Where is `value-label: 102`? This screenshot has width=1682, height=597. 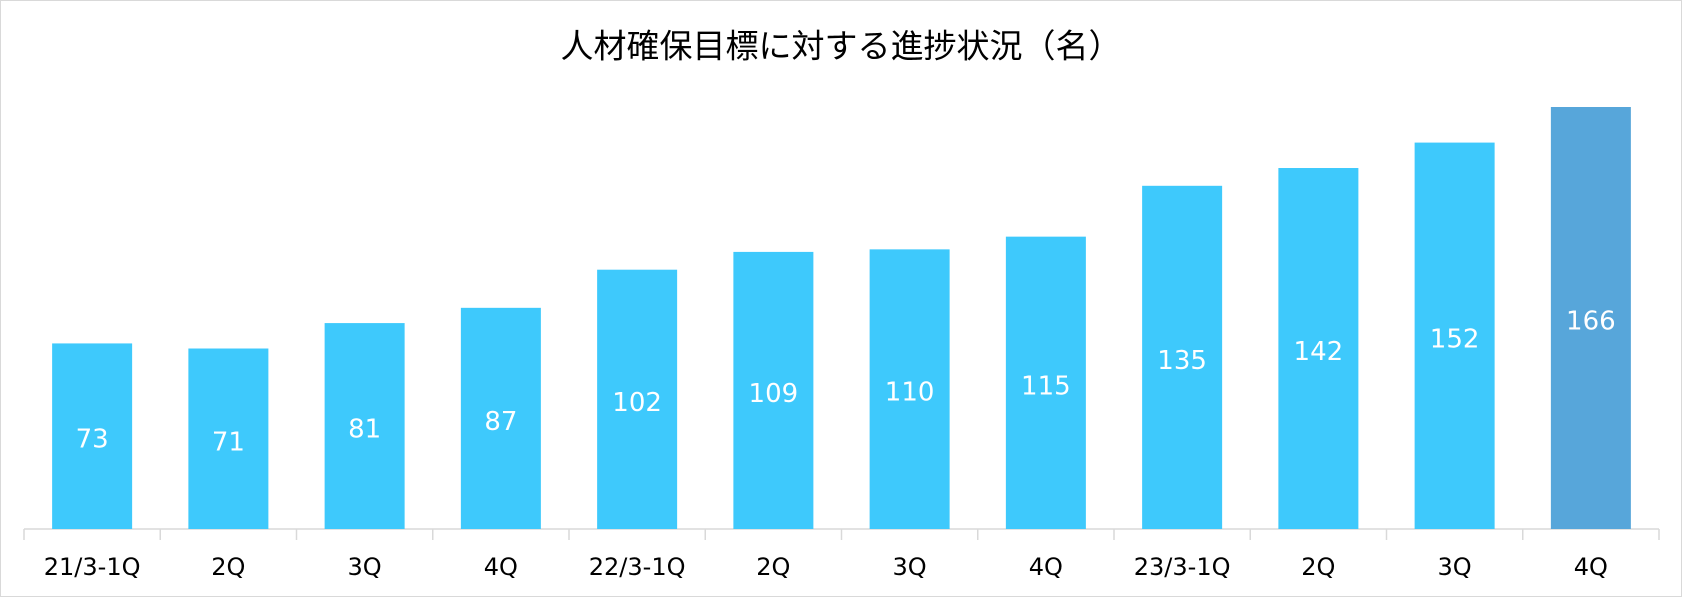
value-label: 102 is located at coordinates (637, 403).